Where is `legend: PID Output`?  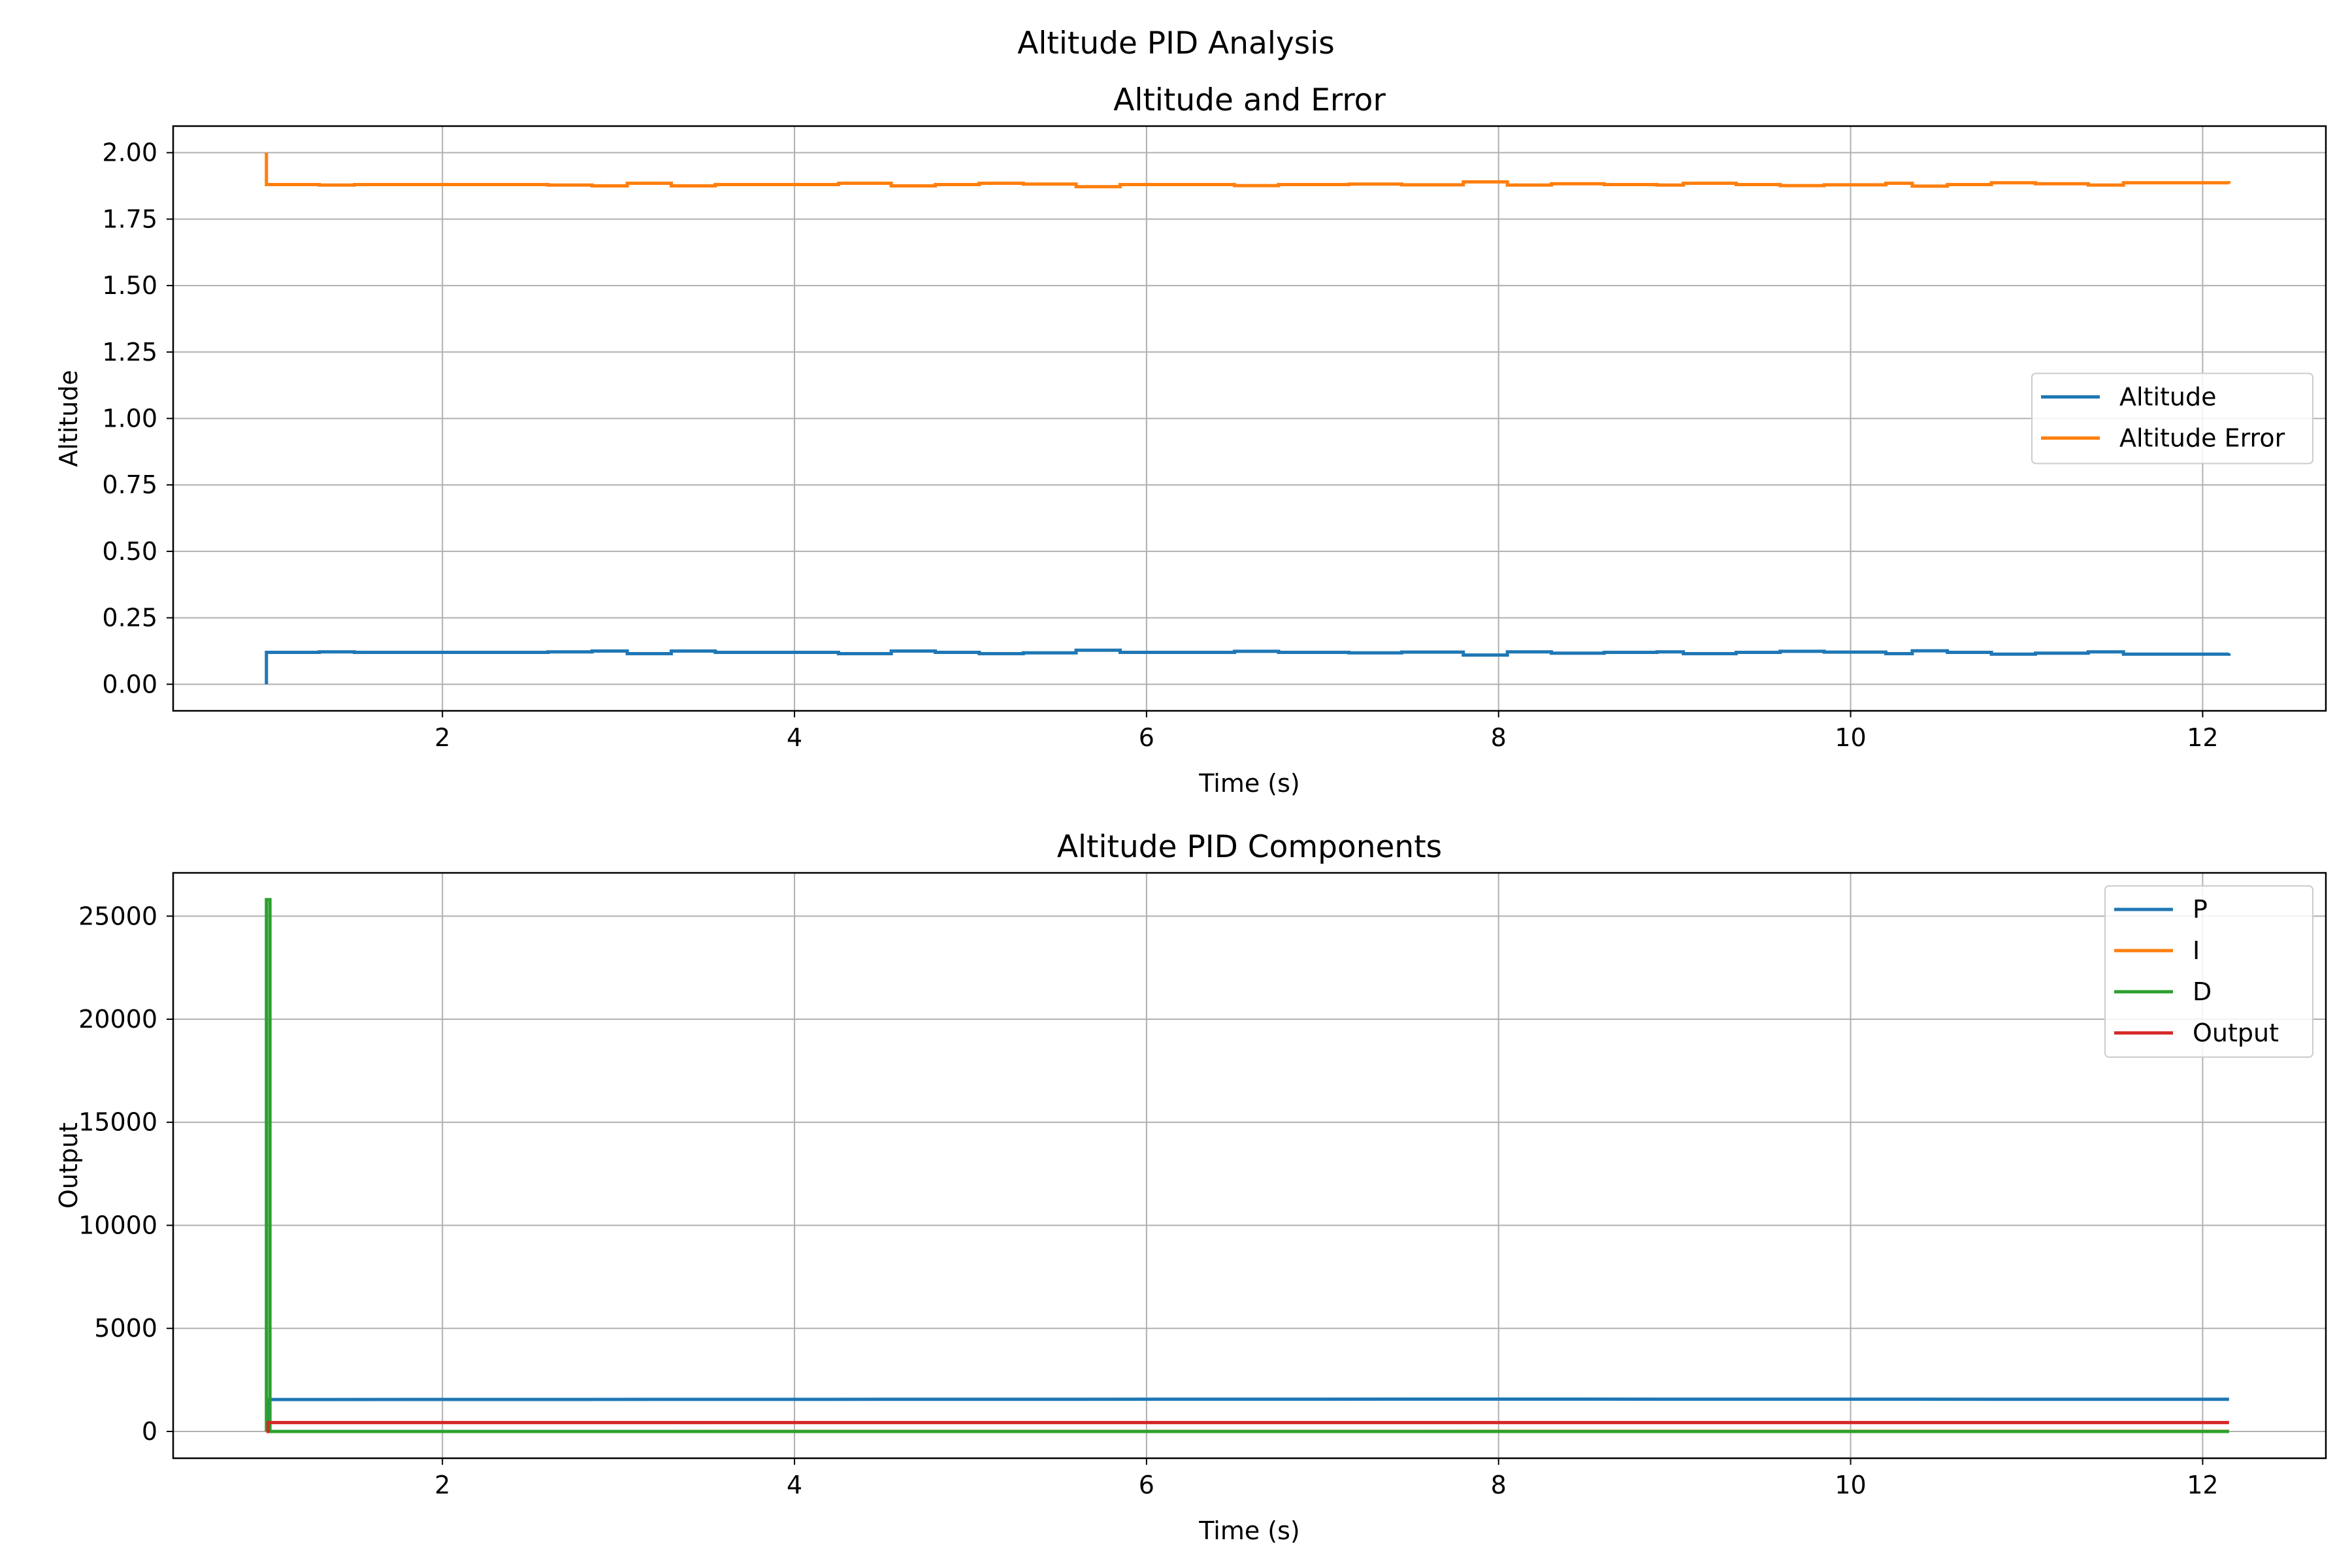 legend: PID Output is located at coordinates (2208, 971).